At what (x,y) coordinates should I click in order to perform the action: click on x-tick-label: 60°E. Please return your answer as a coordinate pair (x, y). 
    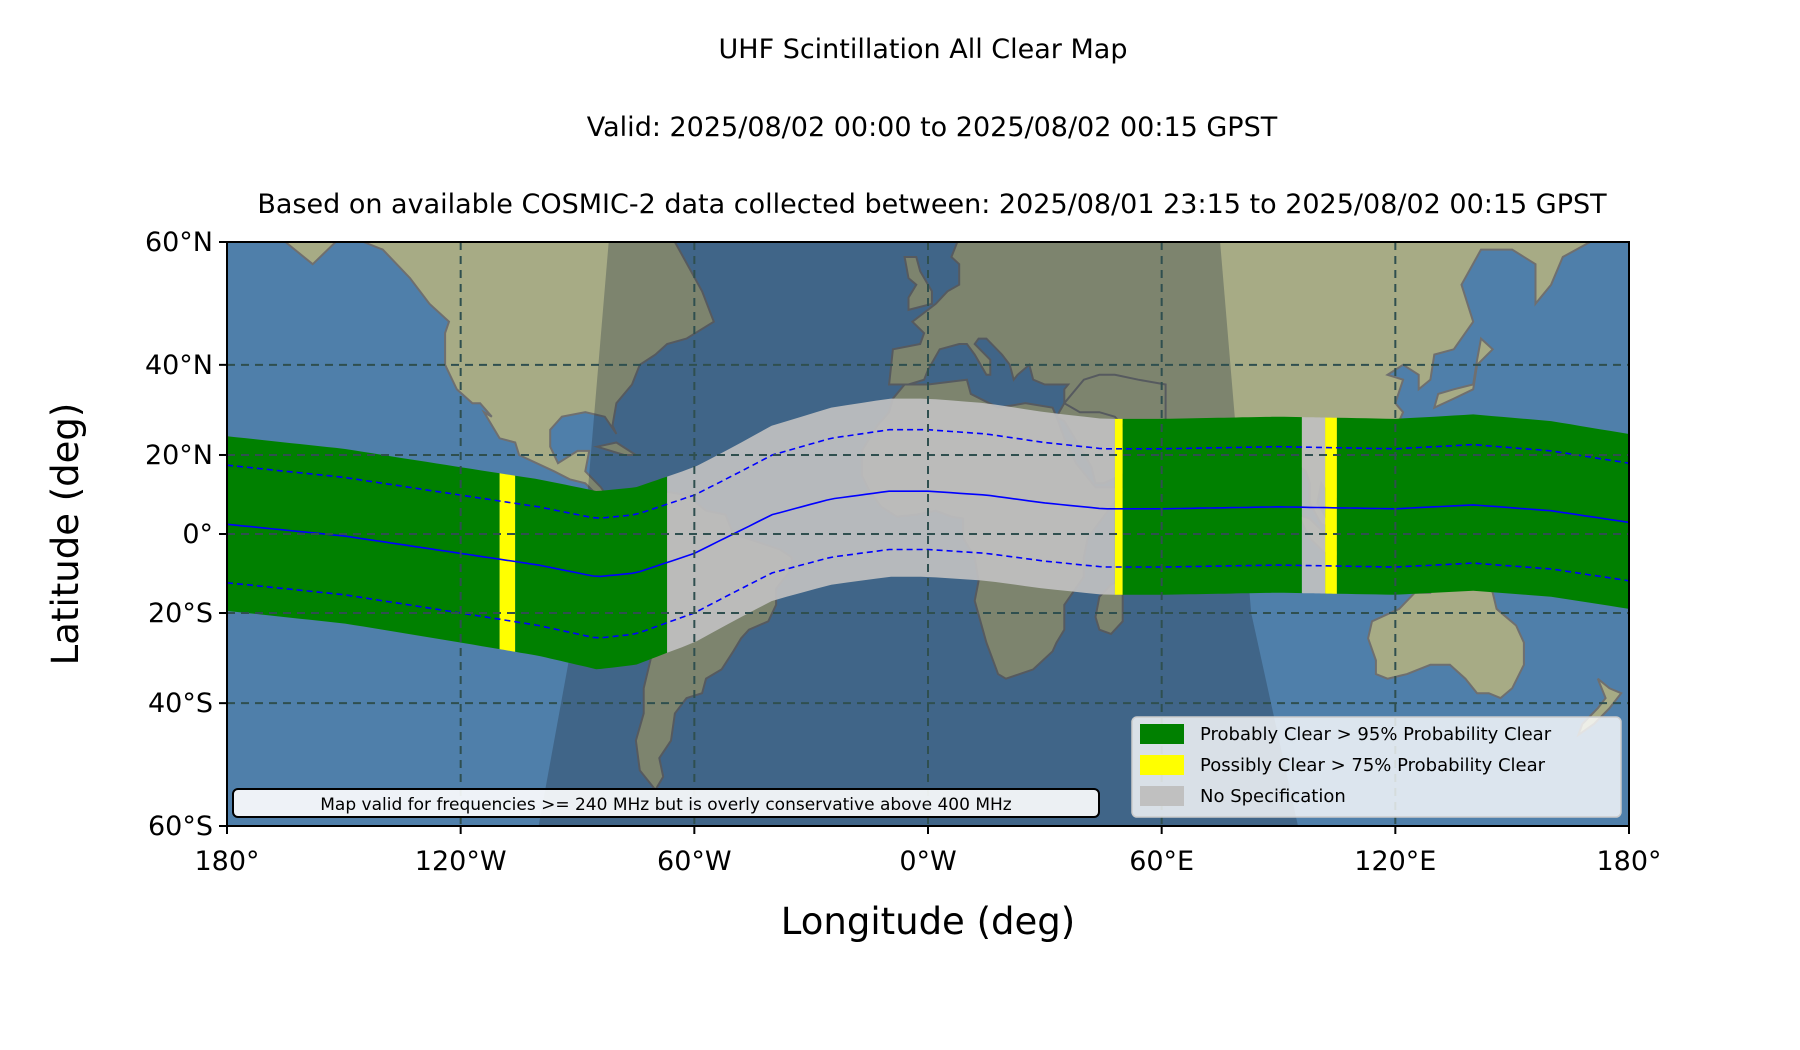
    Looking at the image, I should click on (1161, 861).